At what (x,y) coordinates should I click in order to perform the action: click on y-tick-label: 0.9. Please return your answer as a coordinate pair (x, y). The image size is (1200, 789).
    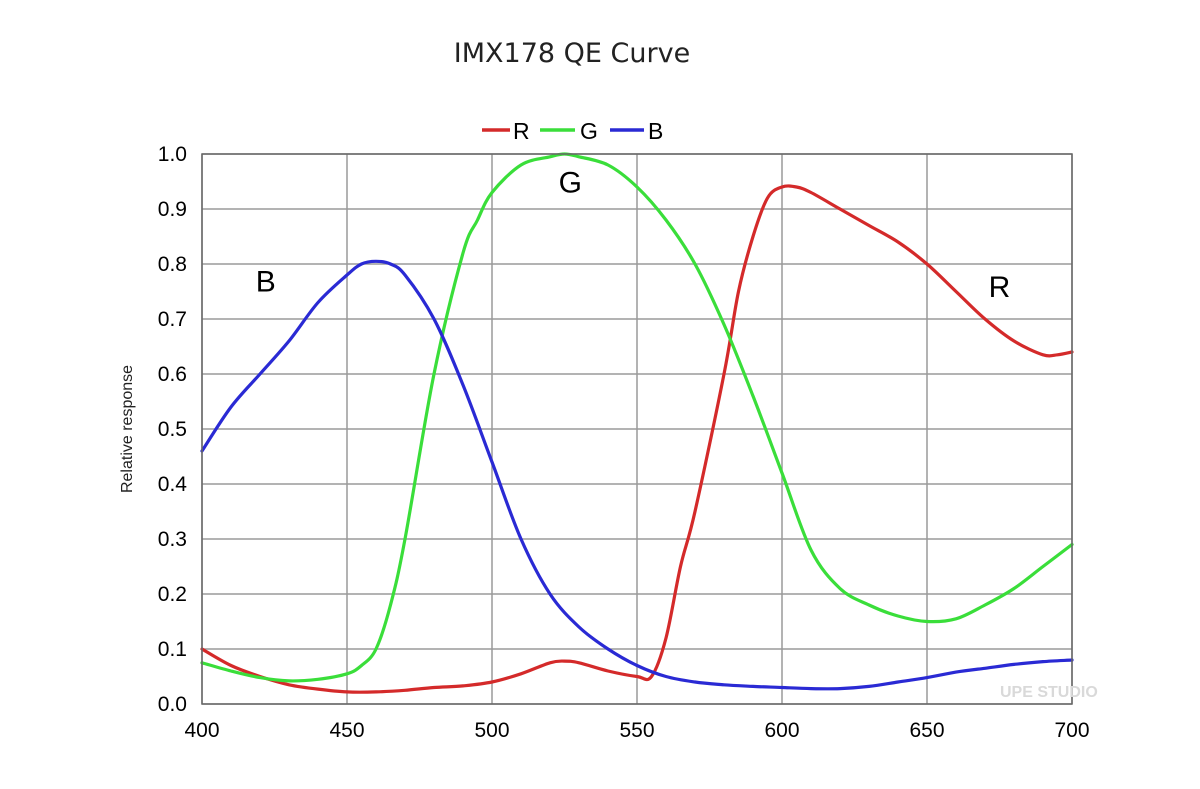
    Looking at the image, I should click on (172, 209).